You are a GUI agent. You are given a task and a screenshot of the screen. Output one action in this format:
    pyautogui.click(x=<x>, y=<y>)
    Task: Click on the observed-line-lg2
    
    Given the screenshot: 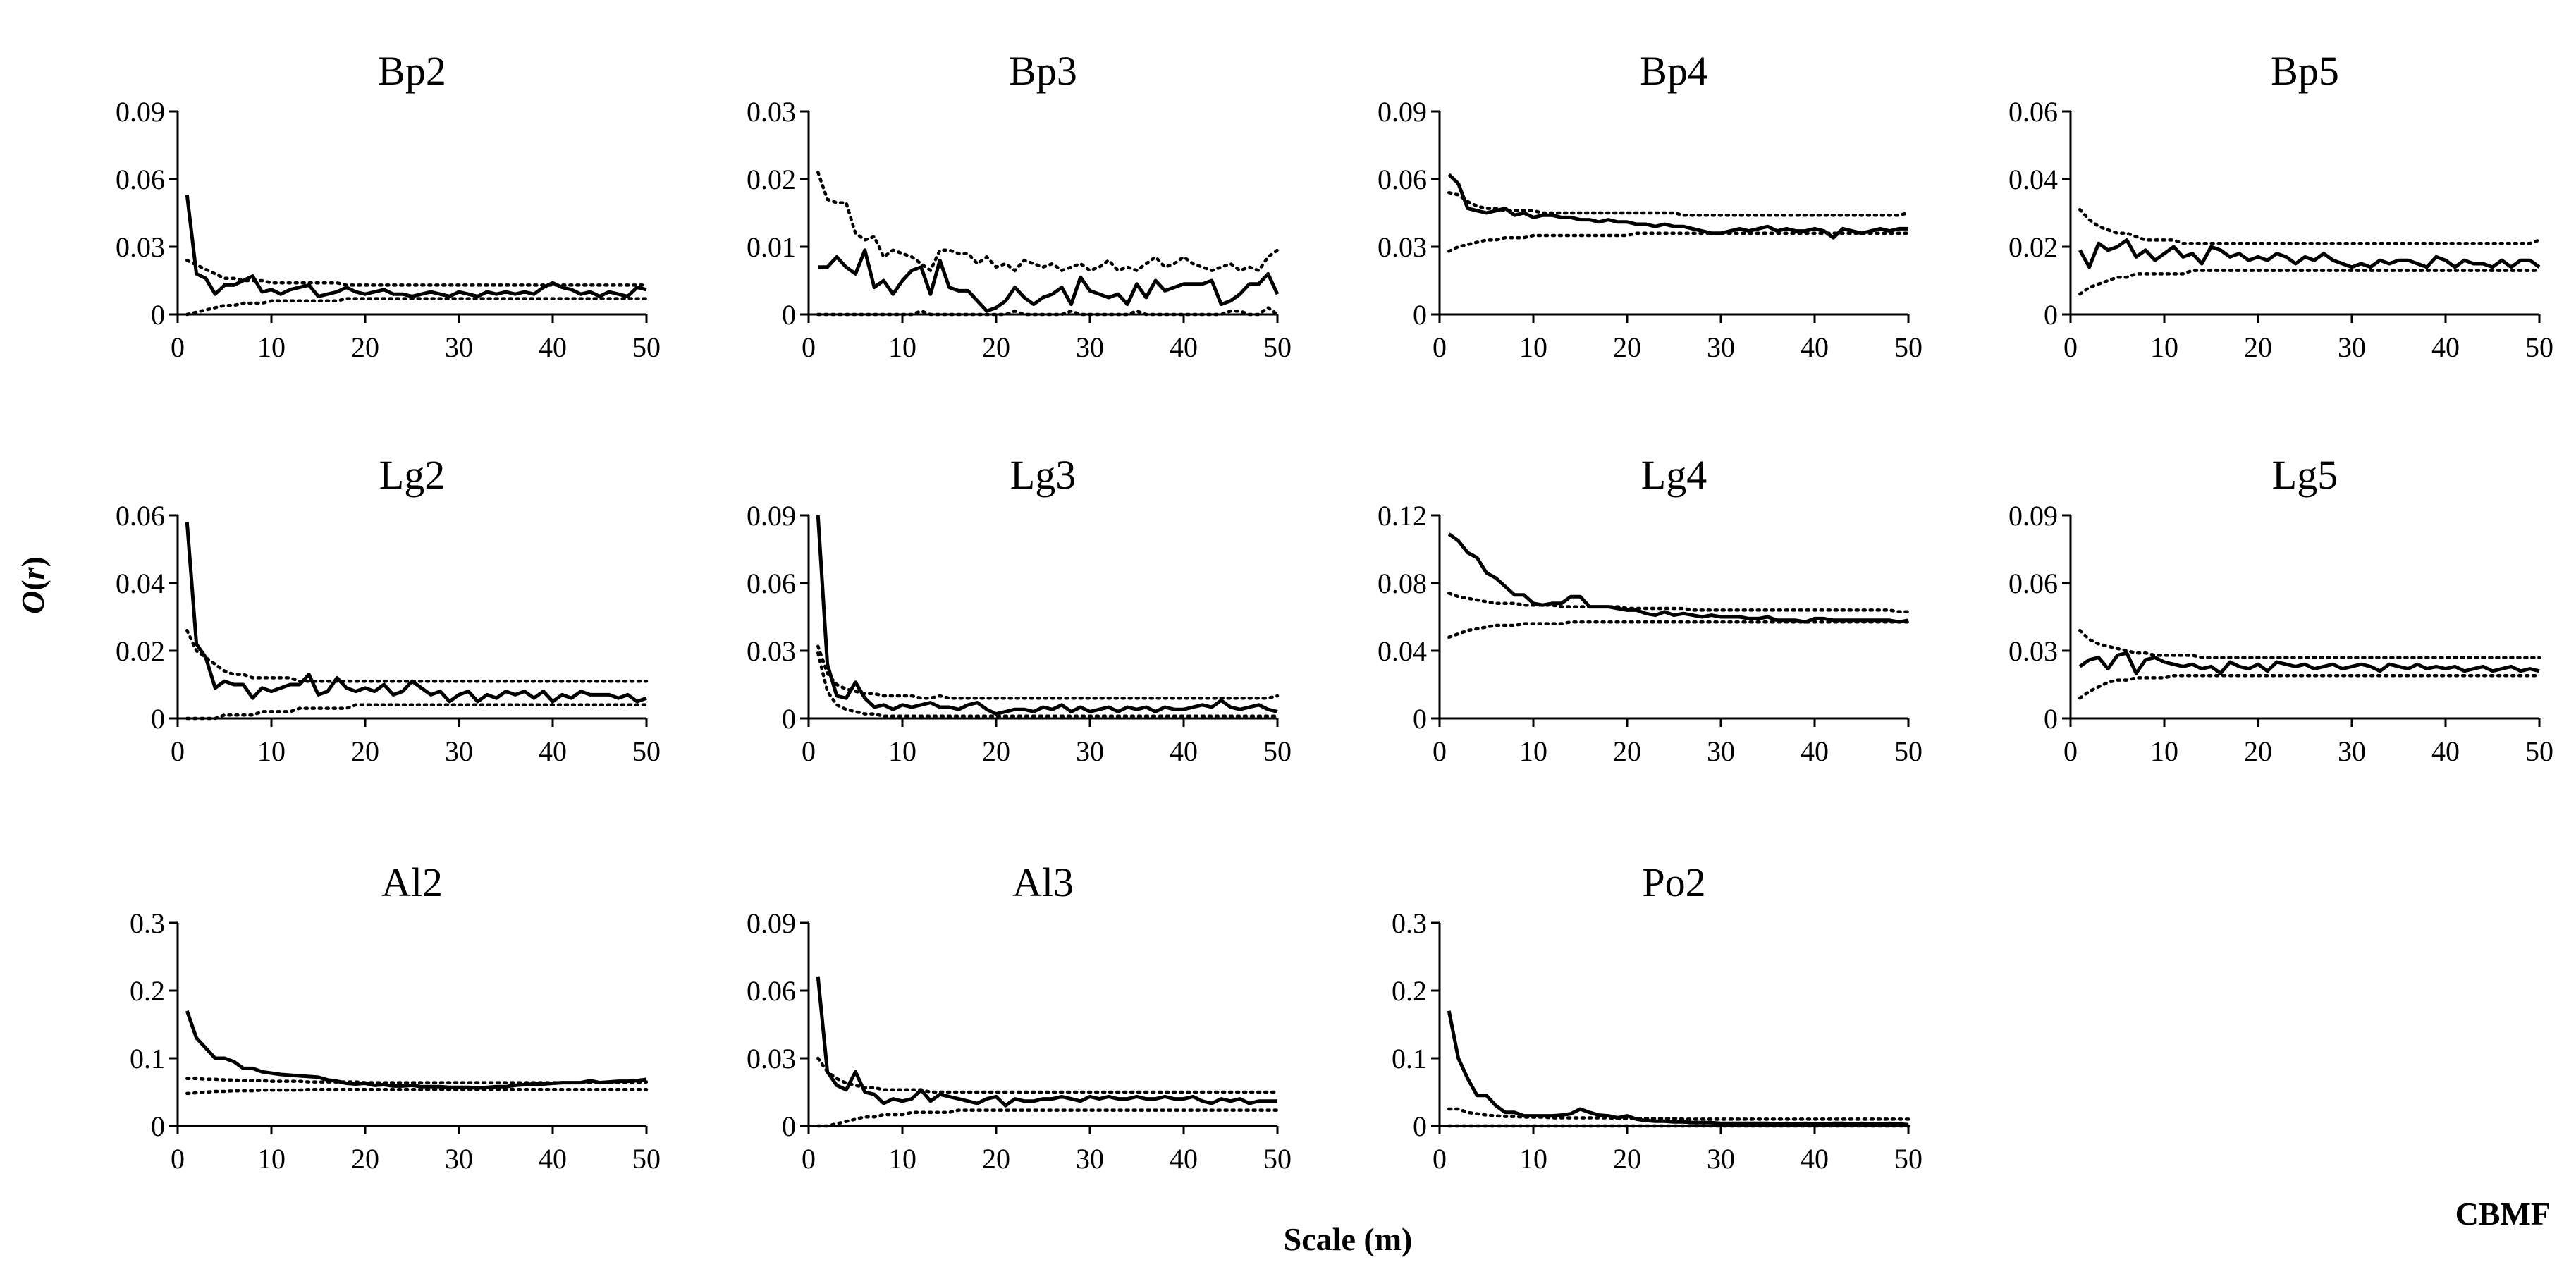 What is the action you would take?
    pyautogui.click(x=416, y=613)
    